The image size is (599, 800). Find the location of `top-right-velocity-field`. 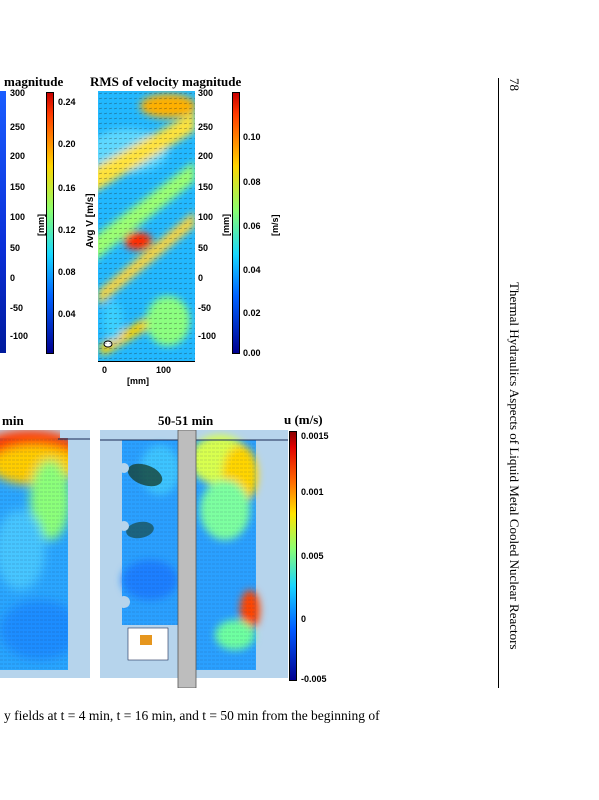

top-right-velocity-field is located at coordinates (146, 226).